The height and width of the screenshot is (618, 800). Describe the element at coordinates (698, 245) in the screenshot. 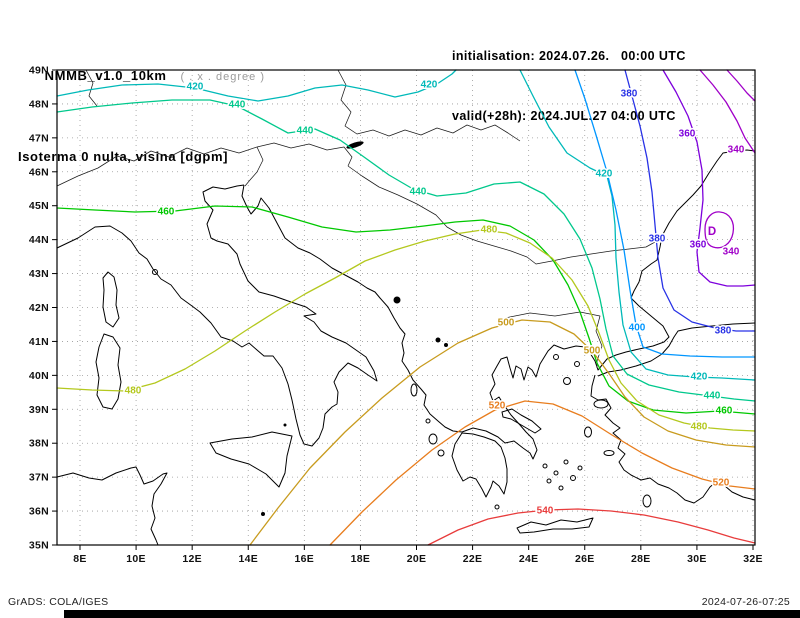

I see `contour-label-360: 360` at that location.